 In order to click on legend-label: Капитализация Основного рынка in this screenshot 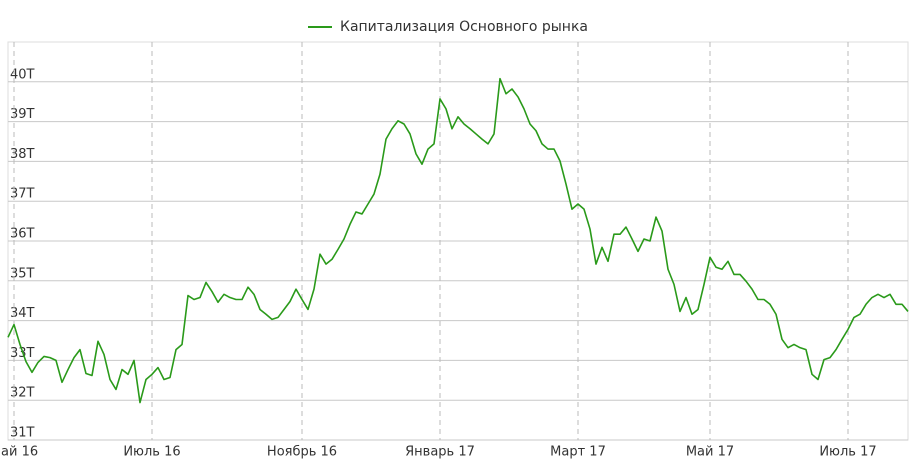, I will do `click(464, 27)`.